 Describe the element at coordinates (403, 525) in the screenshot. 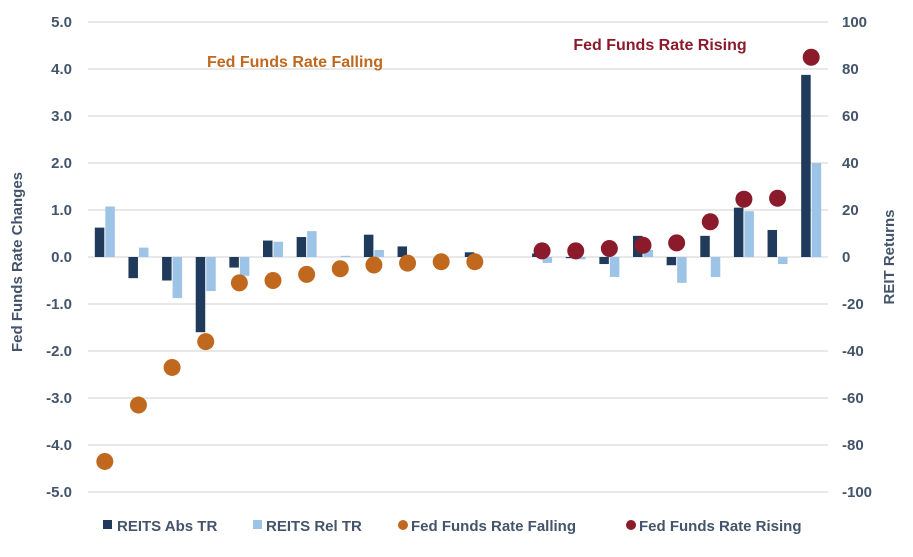

I see `legend-marker-falling` at that location.